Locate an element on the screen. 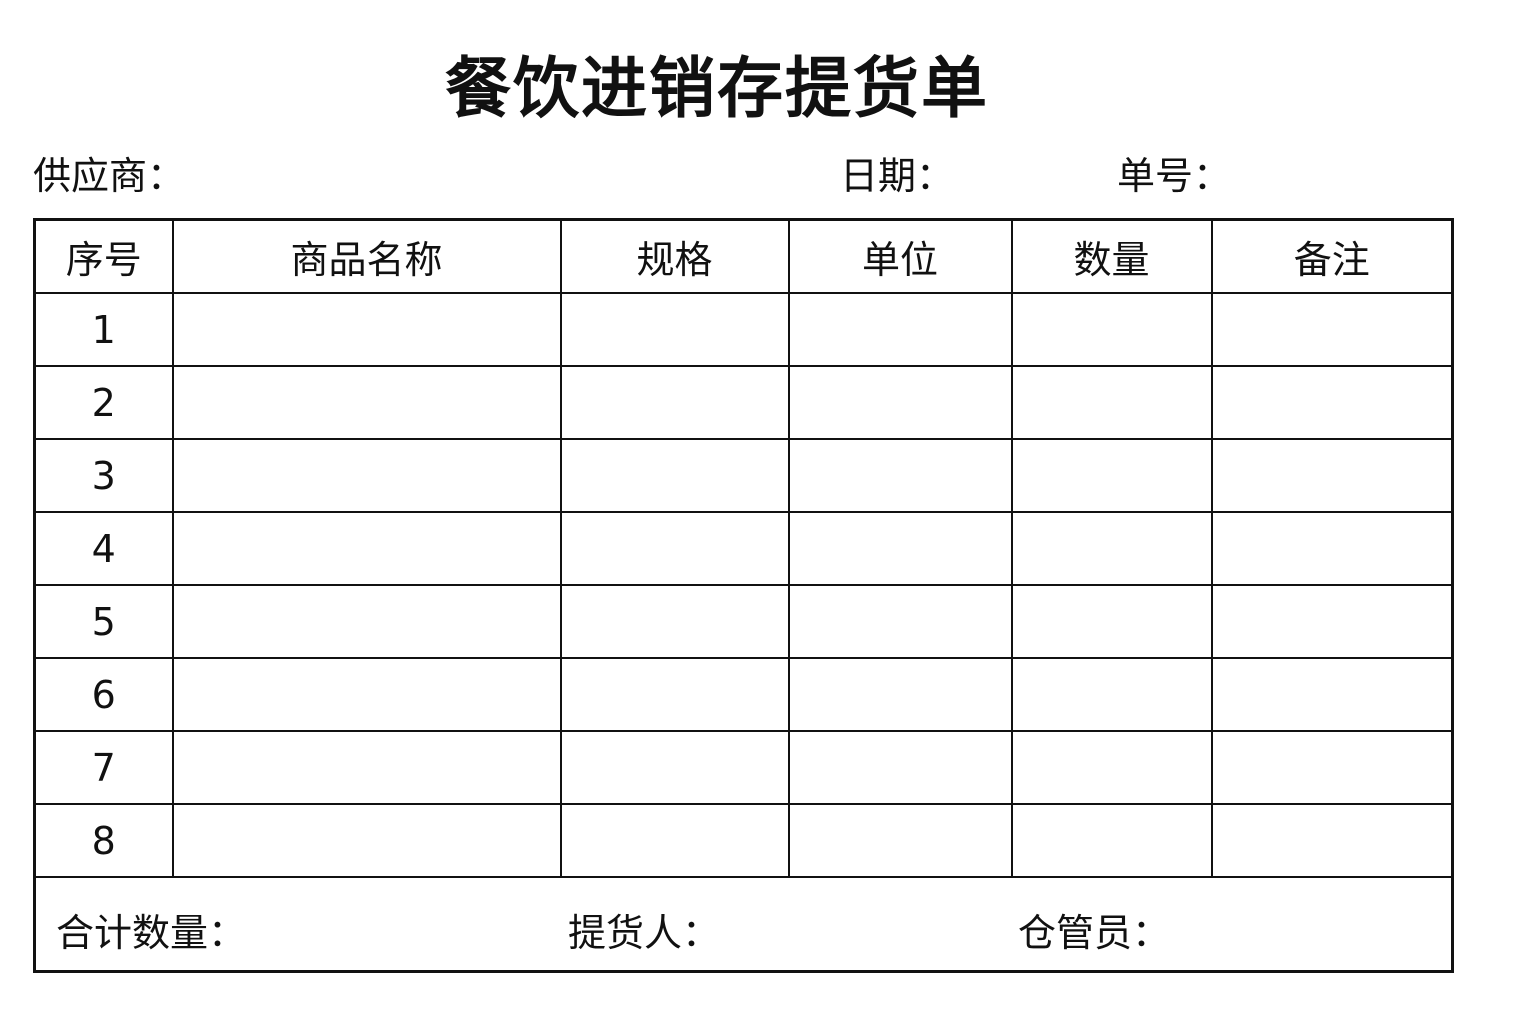 Image resolution: width=1536 pixels, height=1024 pixels. table-row: 7 is located at coordinates (743, 767).